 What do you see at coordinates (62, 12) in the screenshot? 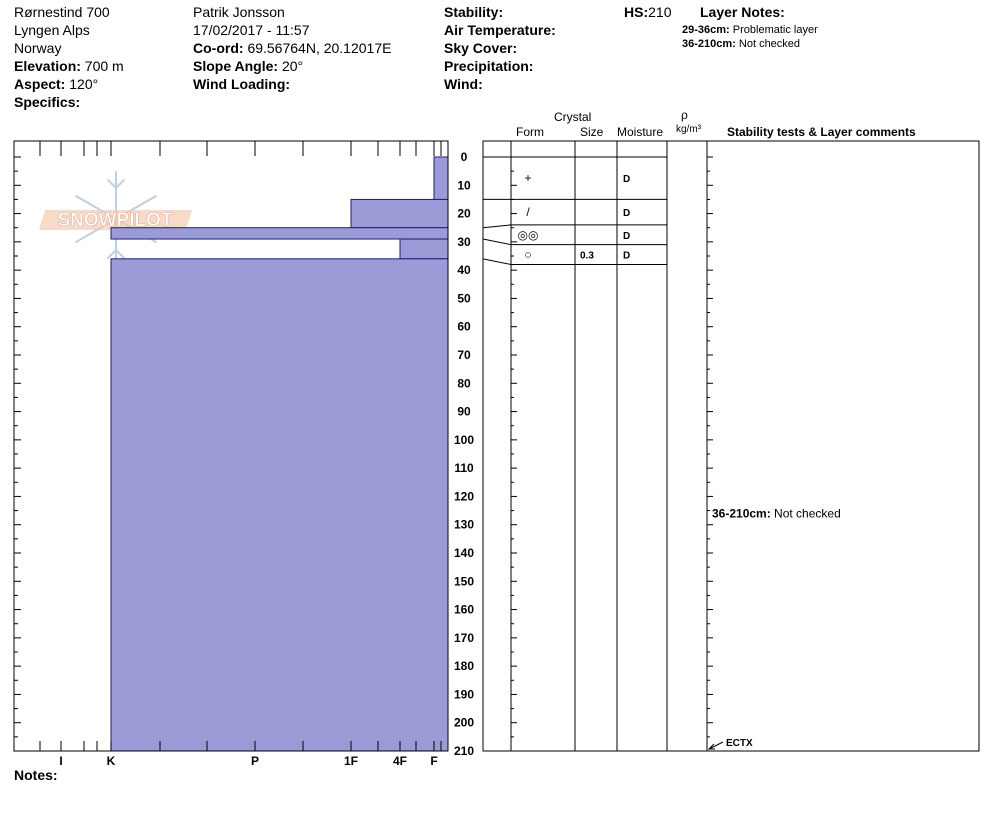
I see `location-name: Rørnestind 700` at bounding box center [62, 12].